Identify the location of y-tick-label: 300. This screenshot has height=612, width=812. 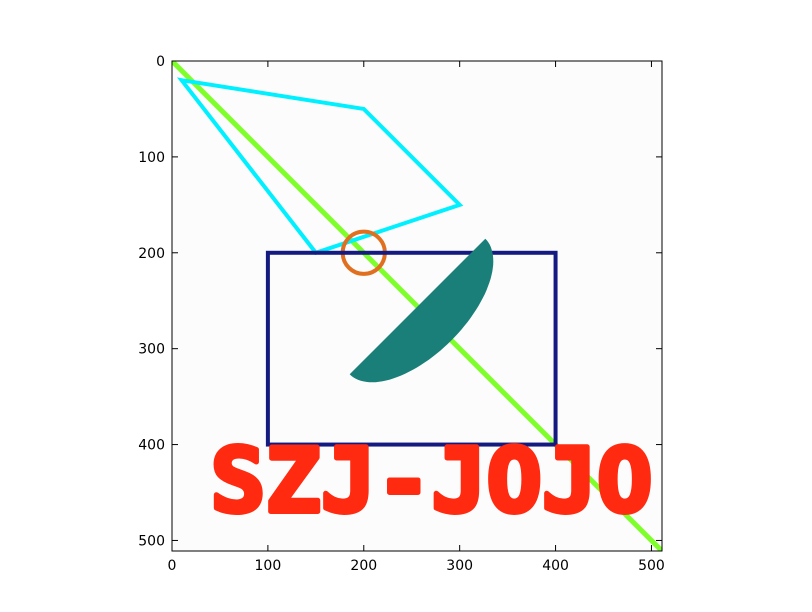
(151, 350).